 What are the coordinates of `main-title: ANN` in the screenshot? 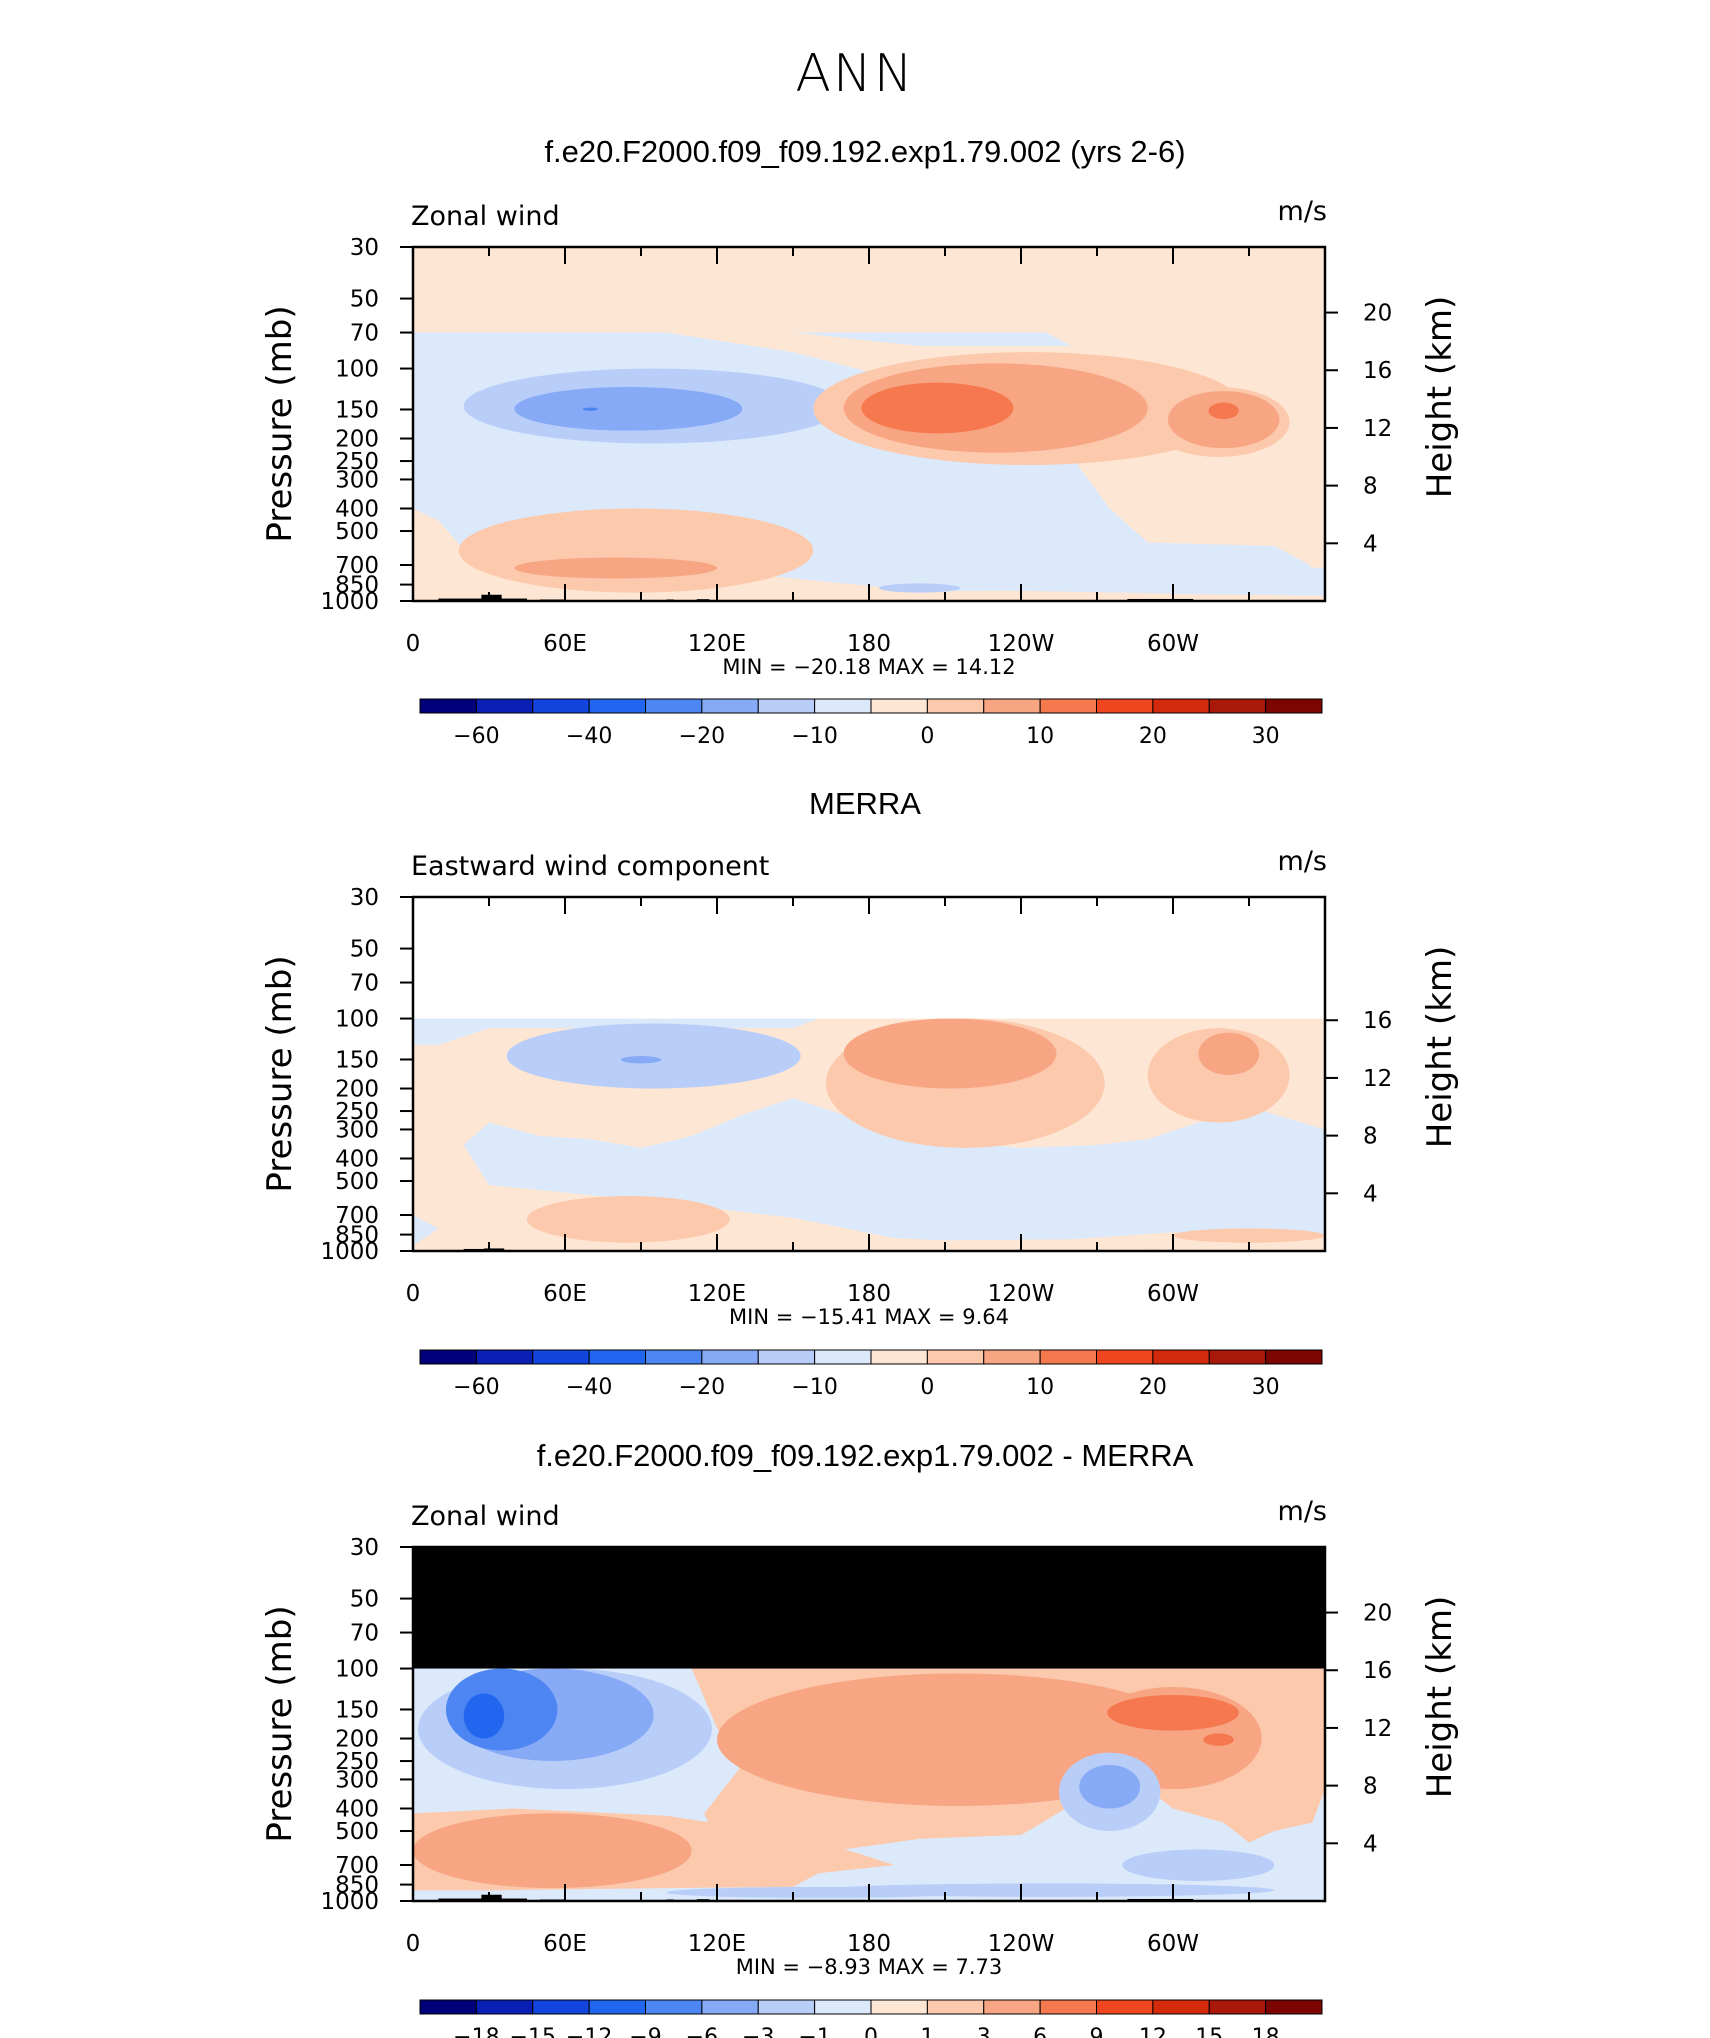 It's located at (855, 74).